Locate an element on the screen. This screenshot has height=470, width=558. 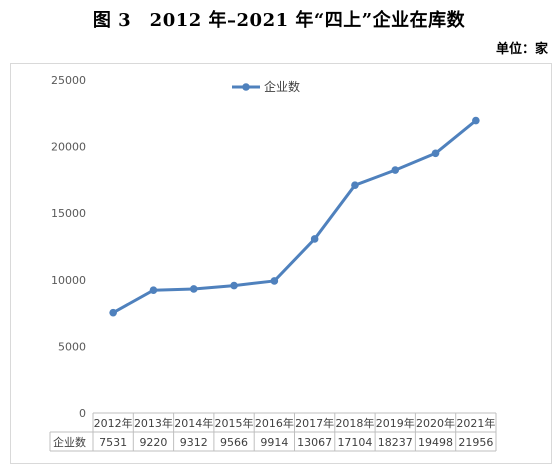
x-category-label: 2020年 is located at coordinates (435, 423).